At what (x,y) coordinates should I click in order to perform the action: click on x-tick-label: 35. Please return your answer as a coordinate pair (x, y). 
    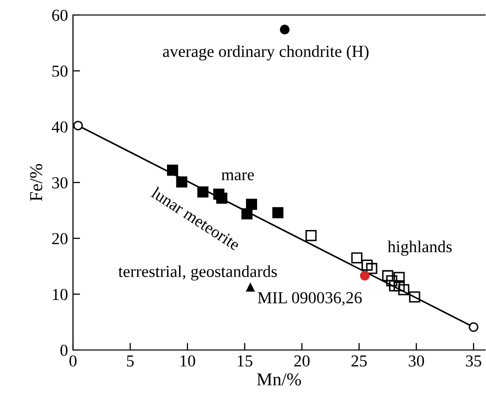
    Looking at the image, I should click on (474, 361).